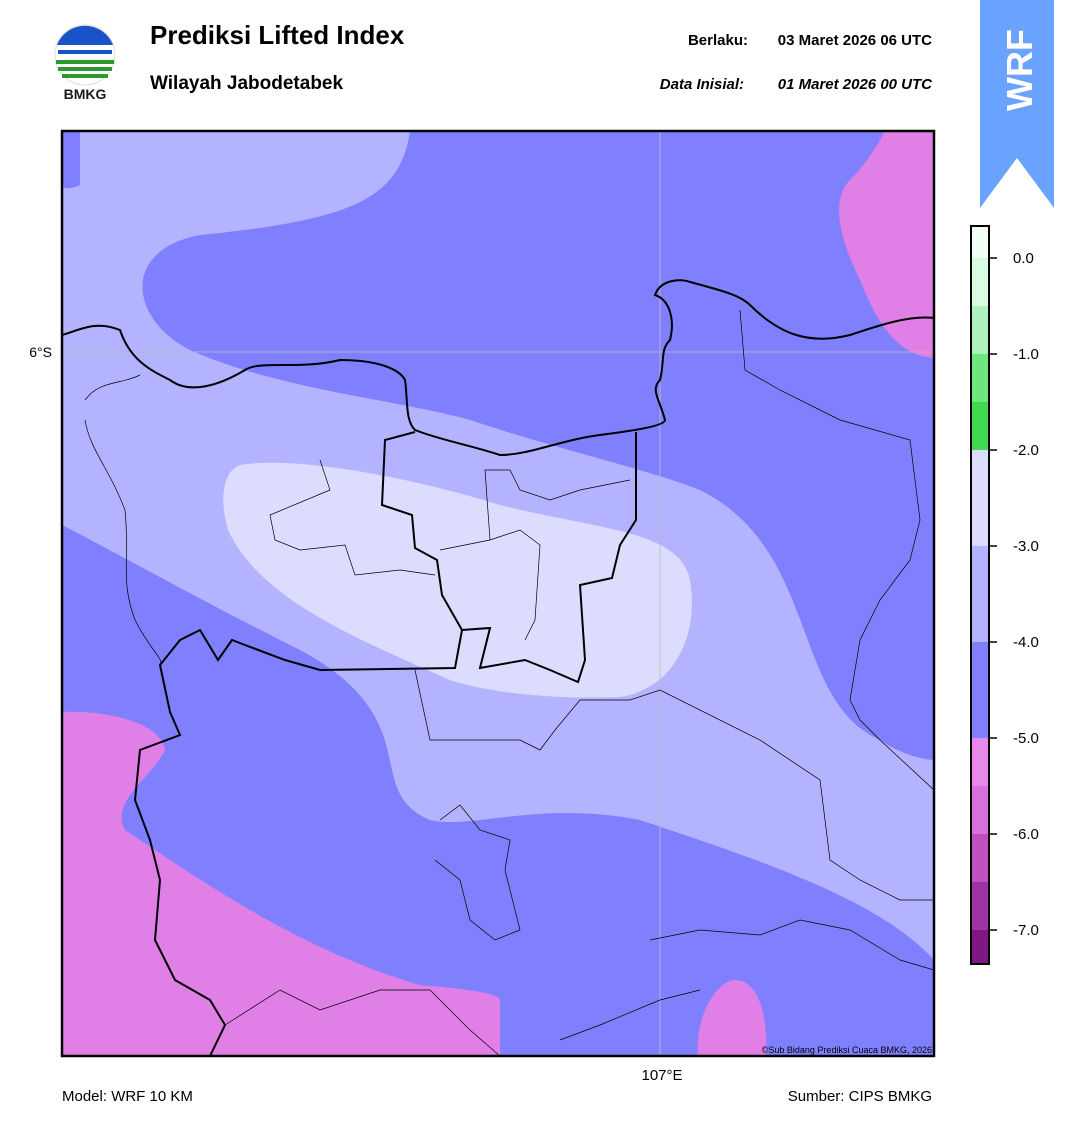 The height and width of the screenshot is (1133, 1068). I want to click on lat-label: 6°S, so click(40, 352).